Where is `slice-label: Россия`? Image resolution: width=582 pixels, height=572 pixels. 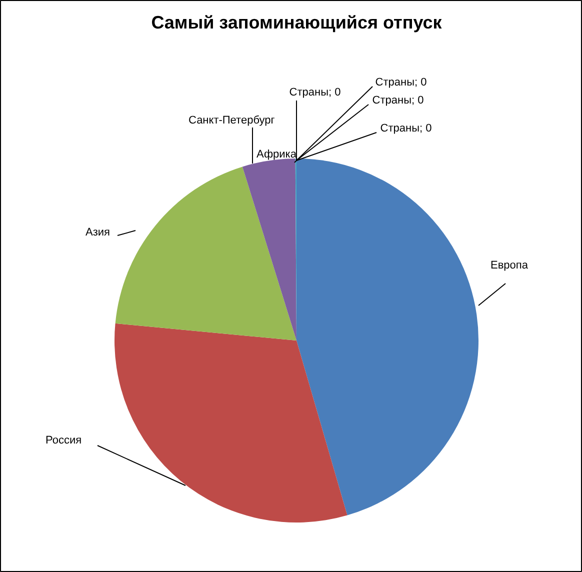 slice-label: Россия is located at coordinates (64, 440).